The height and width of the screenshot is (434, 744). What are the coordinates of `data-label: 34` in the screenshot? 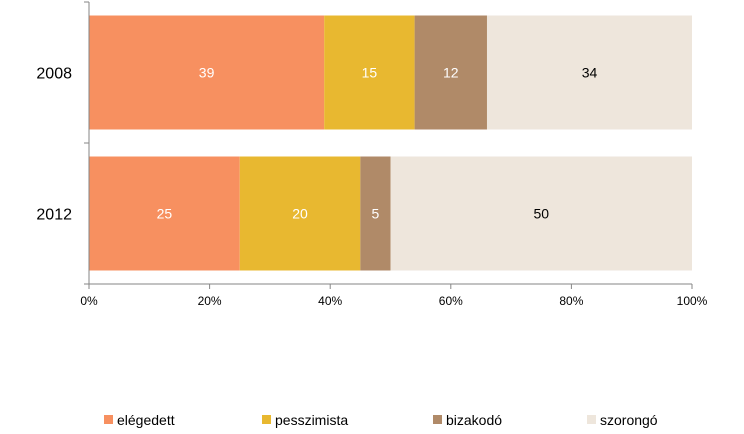 It's located at (590, 73).